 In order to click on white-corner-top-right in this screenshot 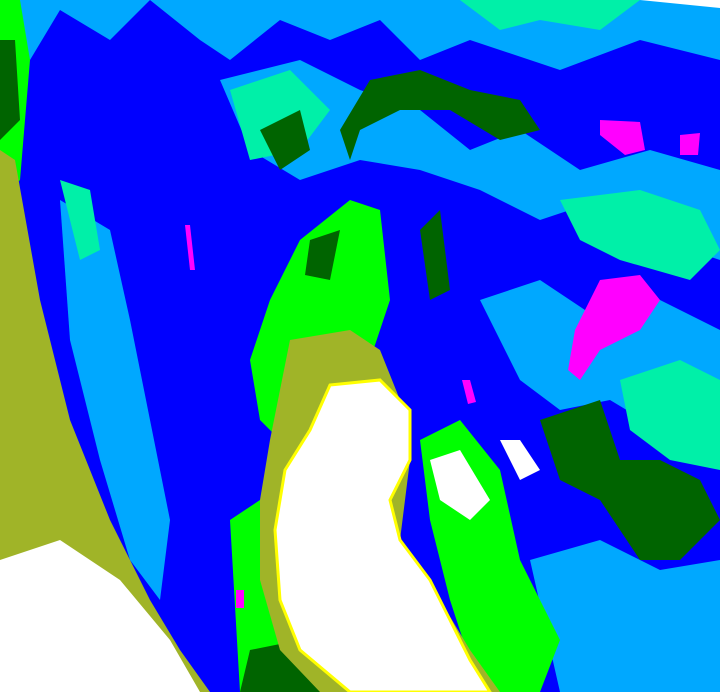, I will do `click(680, 4)`.